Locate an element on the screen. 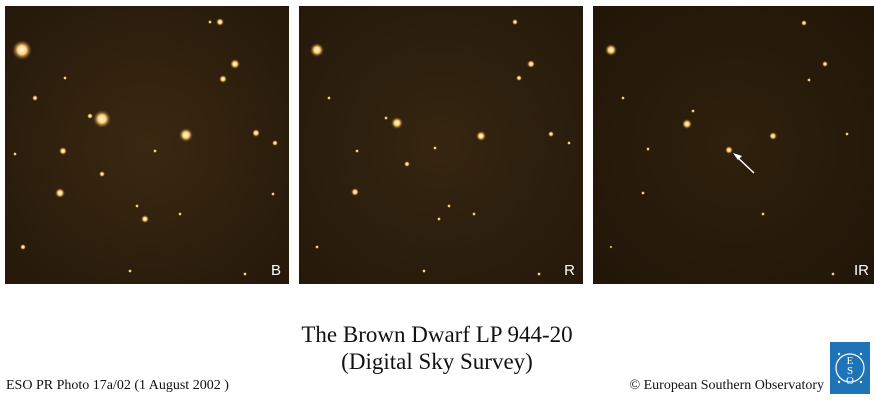 This screenshot has height=400, width=874. arrow-head-icon is located at coordinates (737, 156).